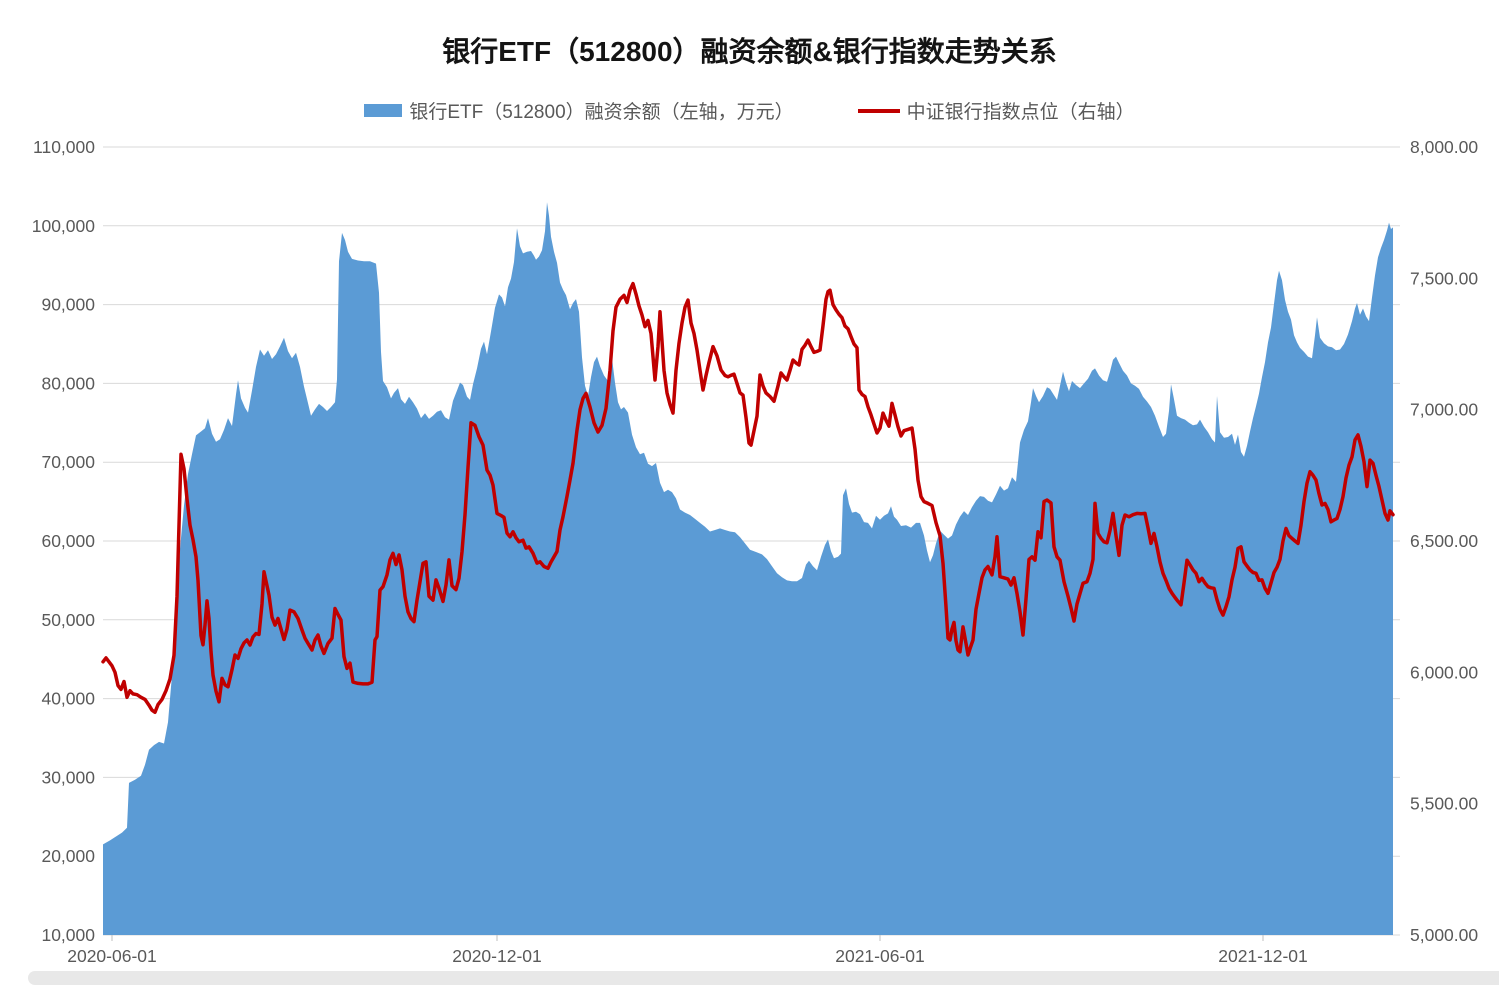 The width and height of the screenshot is (1499, 985). I want to click on left-axis-tick-label: 80,000, so click(68, 383).